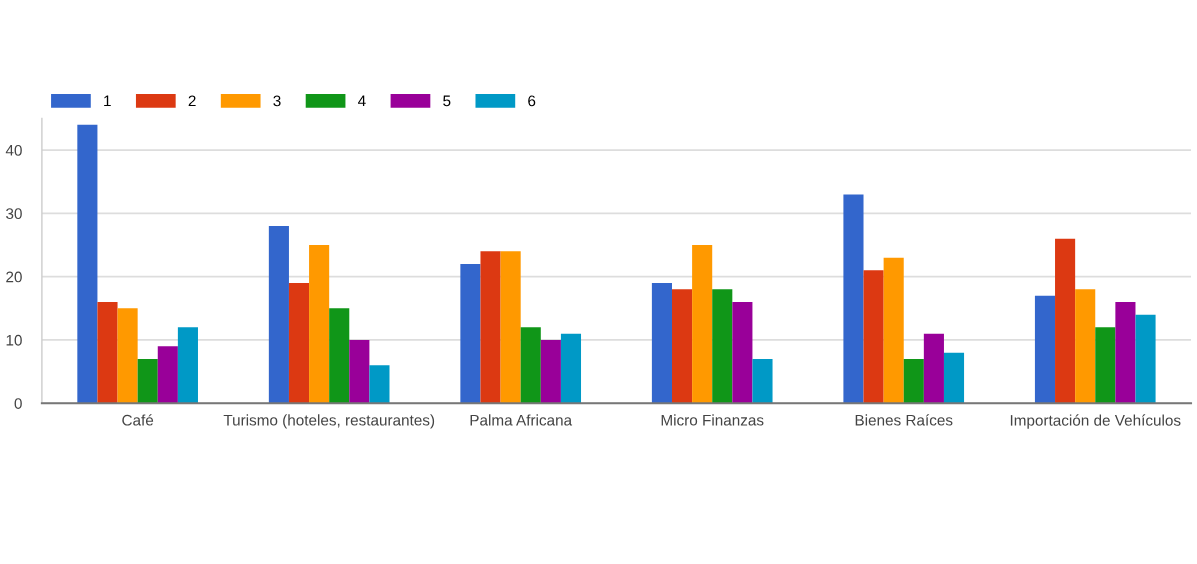 This screenshot has width=1197, height=564. I want to click on x-tick-label: Palma Africana, so click(521, 420).